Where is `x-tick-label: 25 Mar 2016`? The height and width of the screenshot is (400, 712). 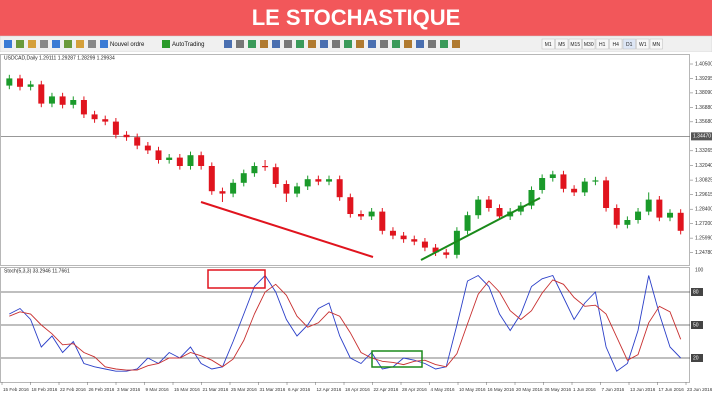
x-tick-label: 25 Mar 2016 is located at coordinates (244, 389).